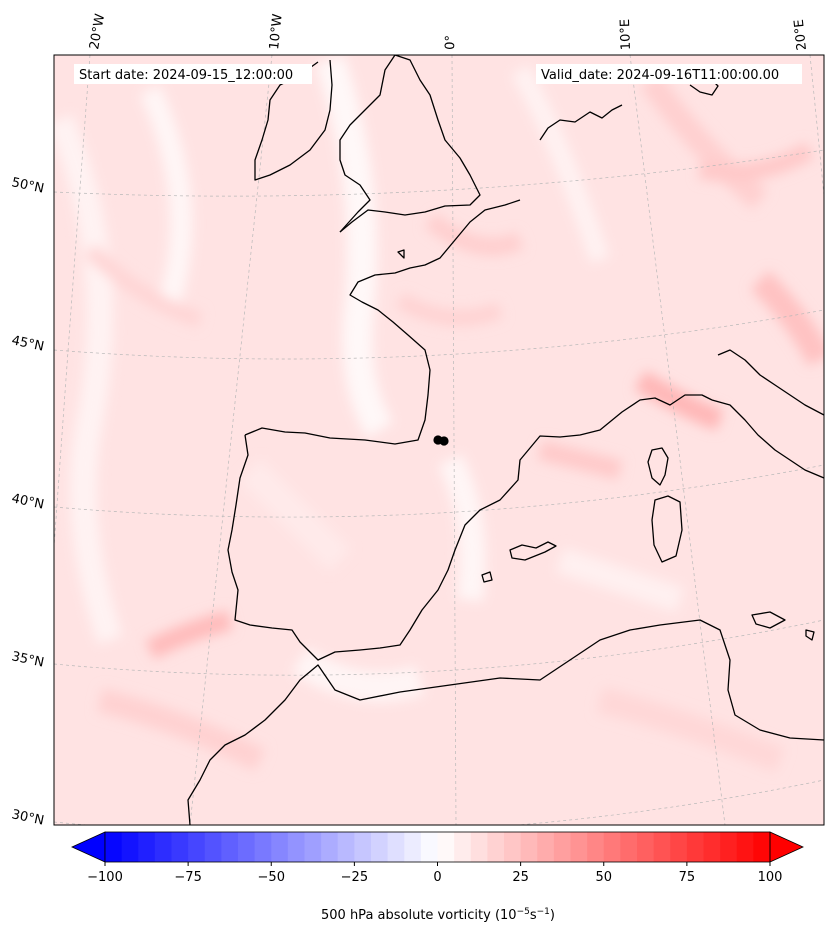 The image size is (832, 936). I want to click on coast-ireland, so click(293, 120).